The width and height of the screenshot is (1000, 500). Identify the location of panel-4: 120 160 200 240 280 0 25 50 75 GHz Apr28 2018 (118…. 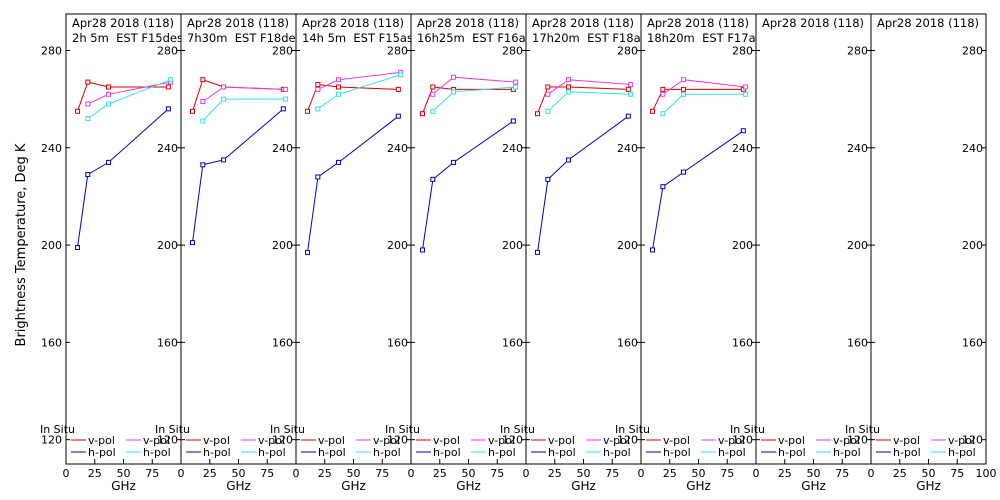
(456, 253).